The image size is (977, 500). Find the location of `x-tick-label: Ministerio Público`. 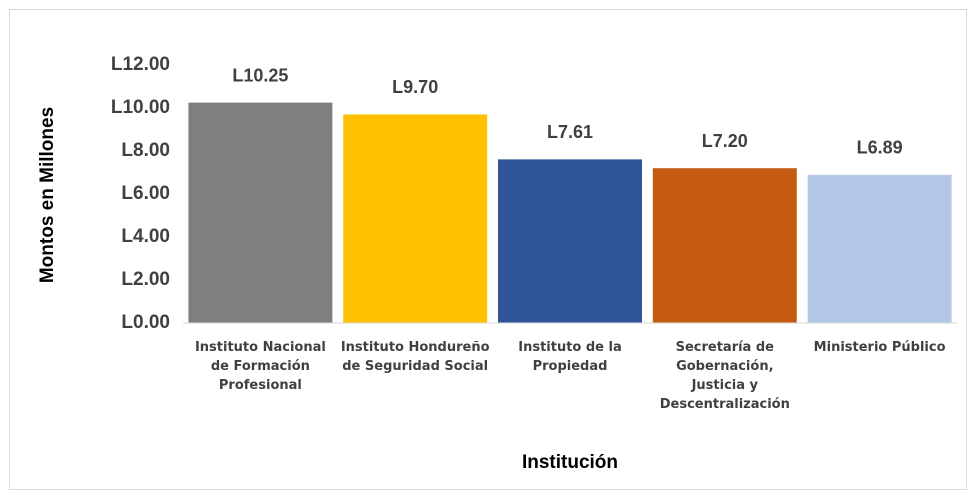

x-tick-label: Ministerio Público is located at coordinates (879, 347).